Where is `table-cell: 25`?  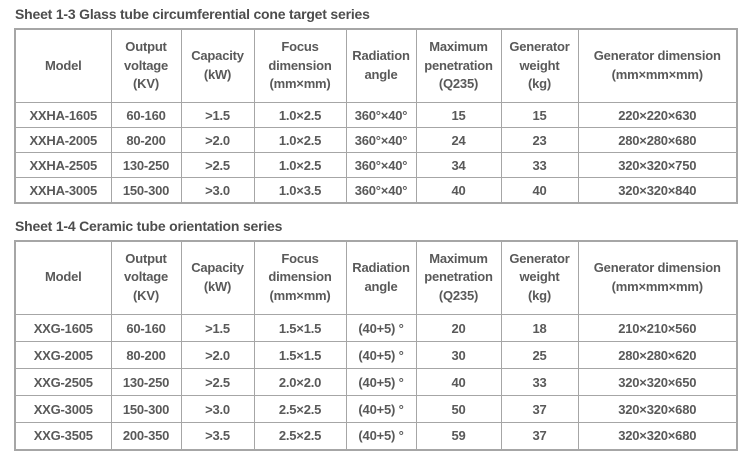 table-cell: 25 is located at coordinates (539, 355).